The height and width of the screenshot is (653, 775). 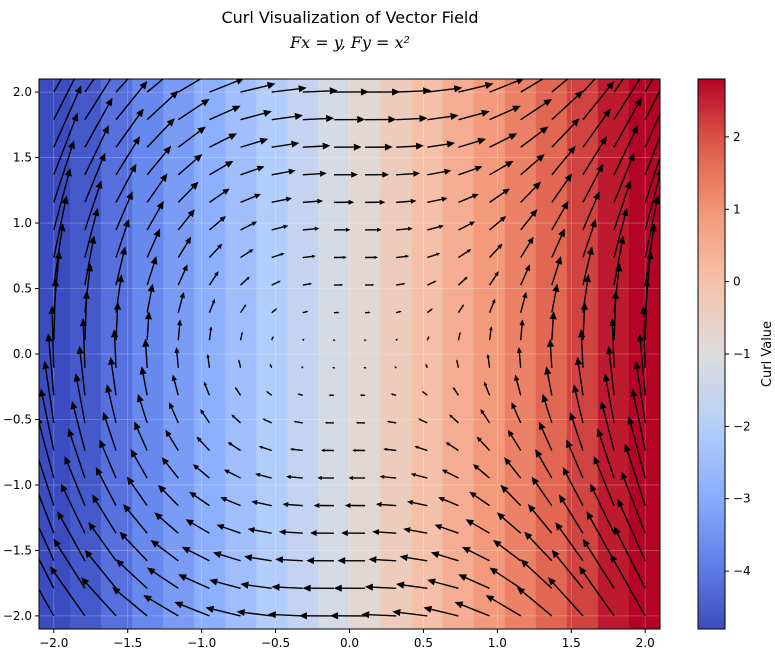 I want to click on y-tick-label: 0.5, so click(x=22, y=289).